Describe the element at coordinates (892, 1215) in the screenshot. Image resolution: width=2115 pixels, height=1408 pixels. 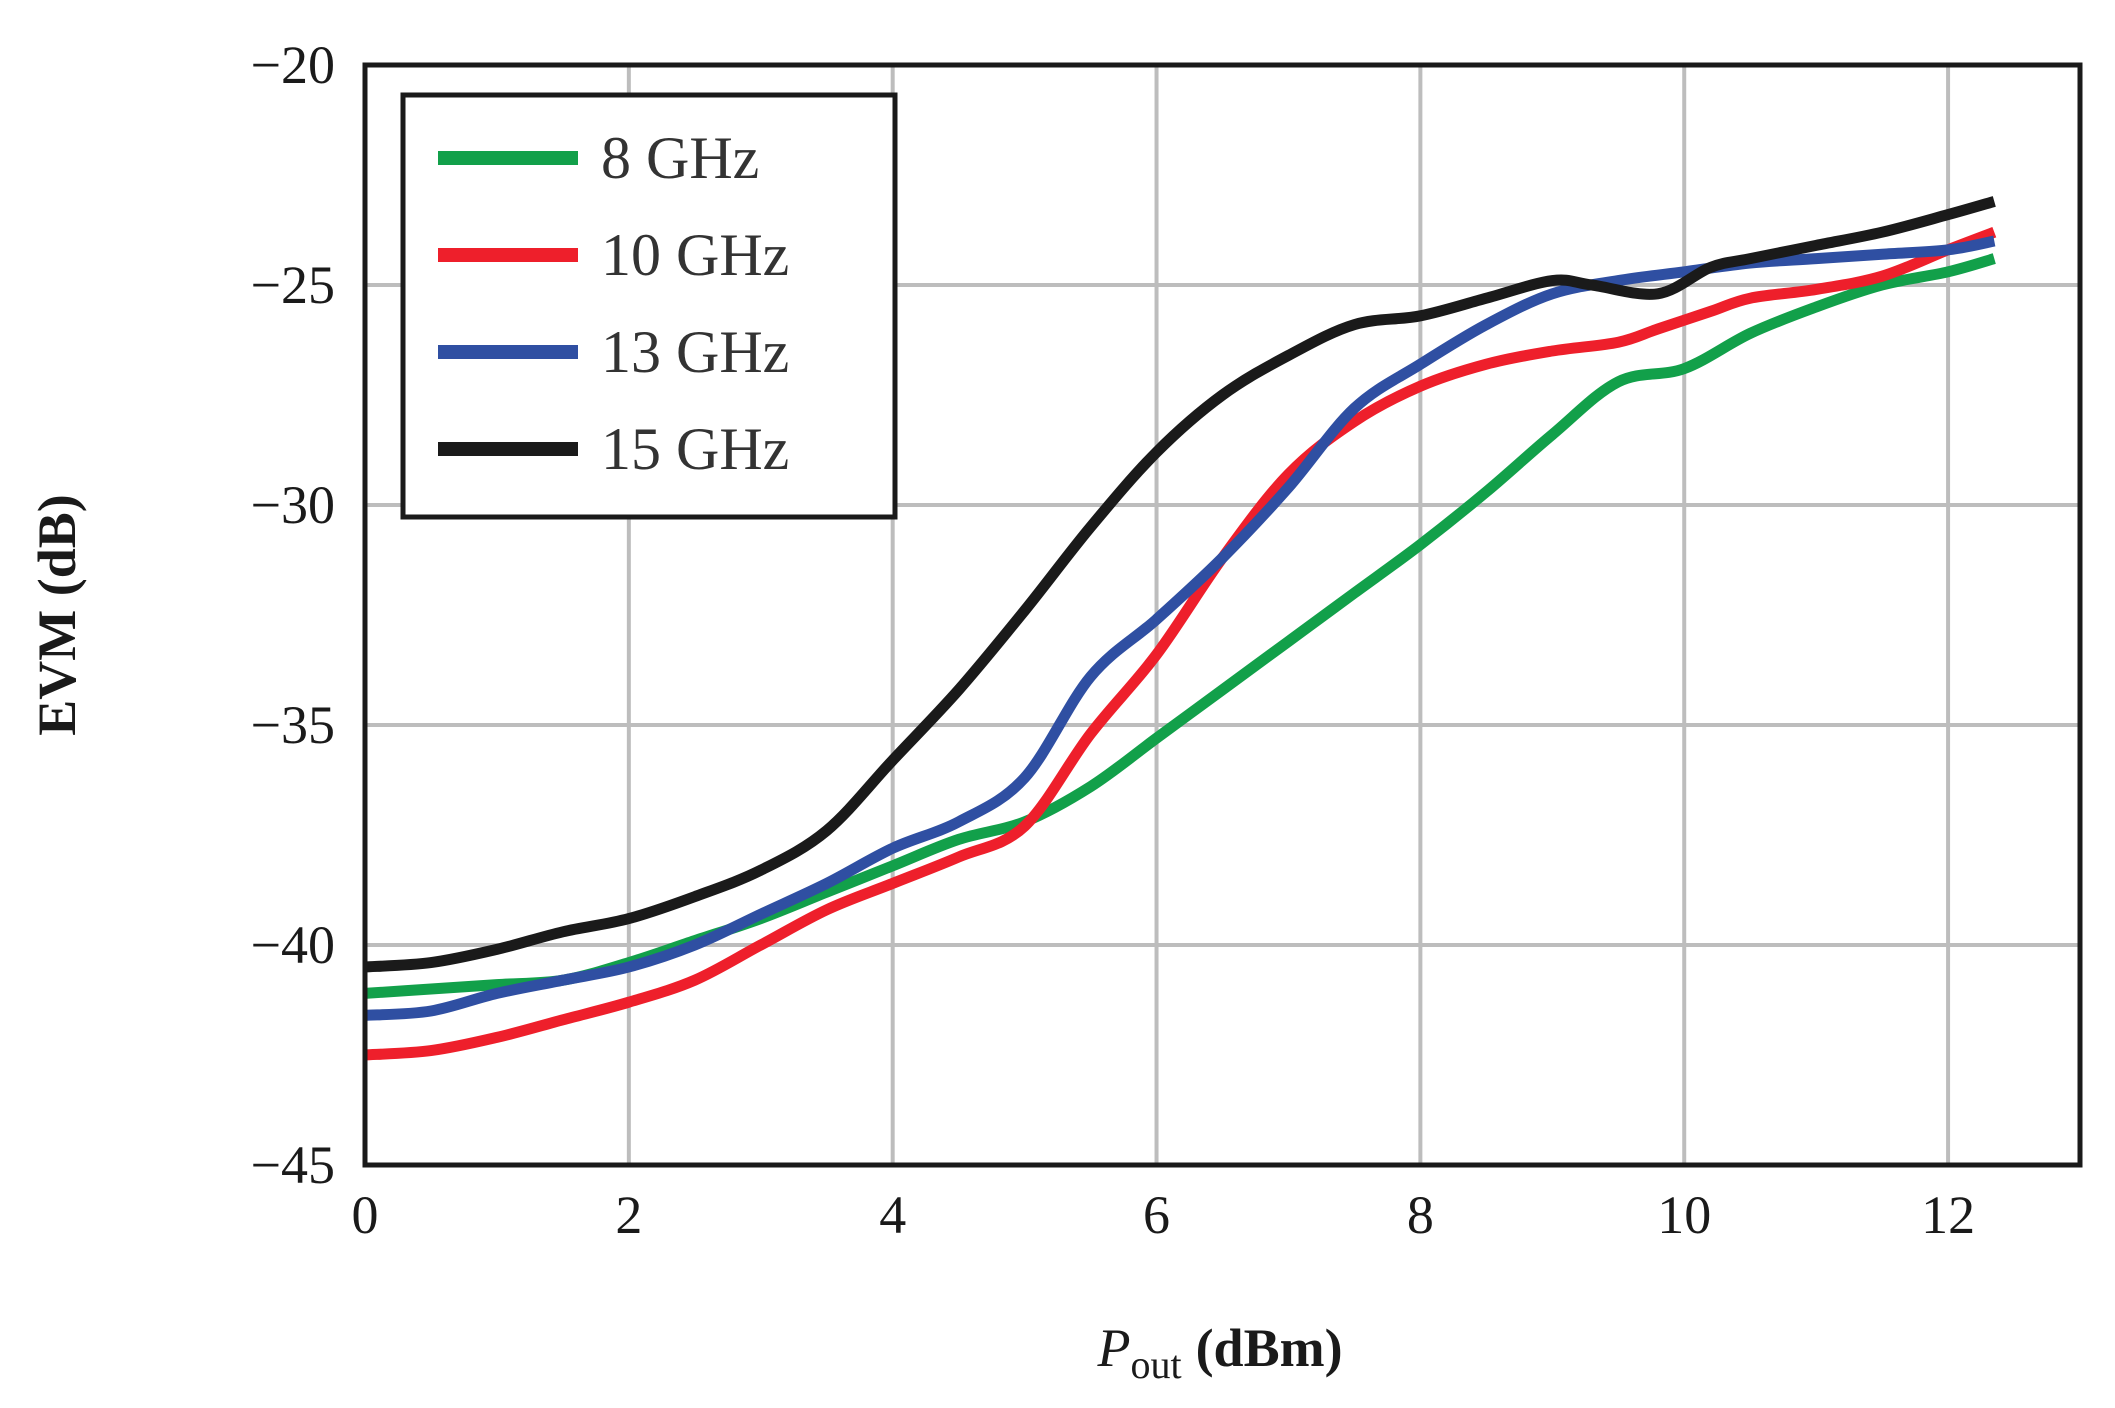
I see `x-tick-label: 4` at that location.